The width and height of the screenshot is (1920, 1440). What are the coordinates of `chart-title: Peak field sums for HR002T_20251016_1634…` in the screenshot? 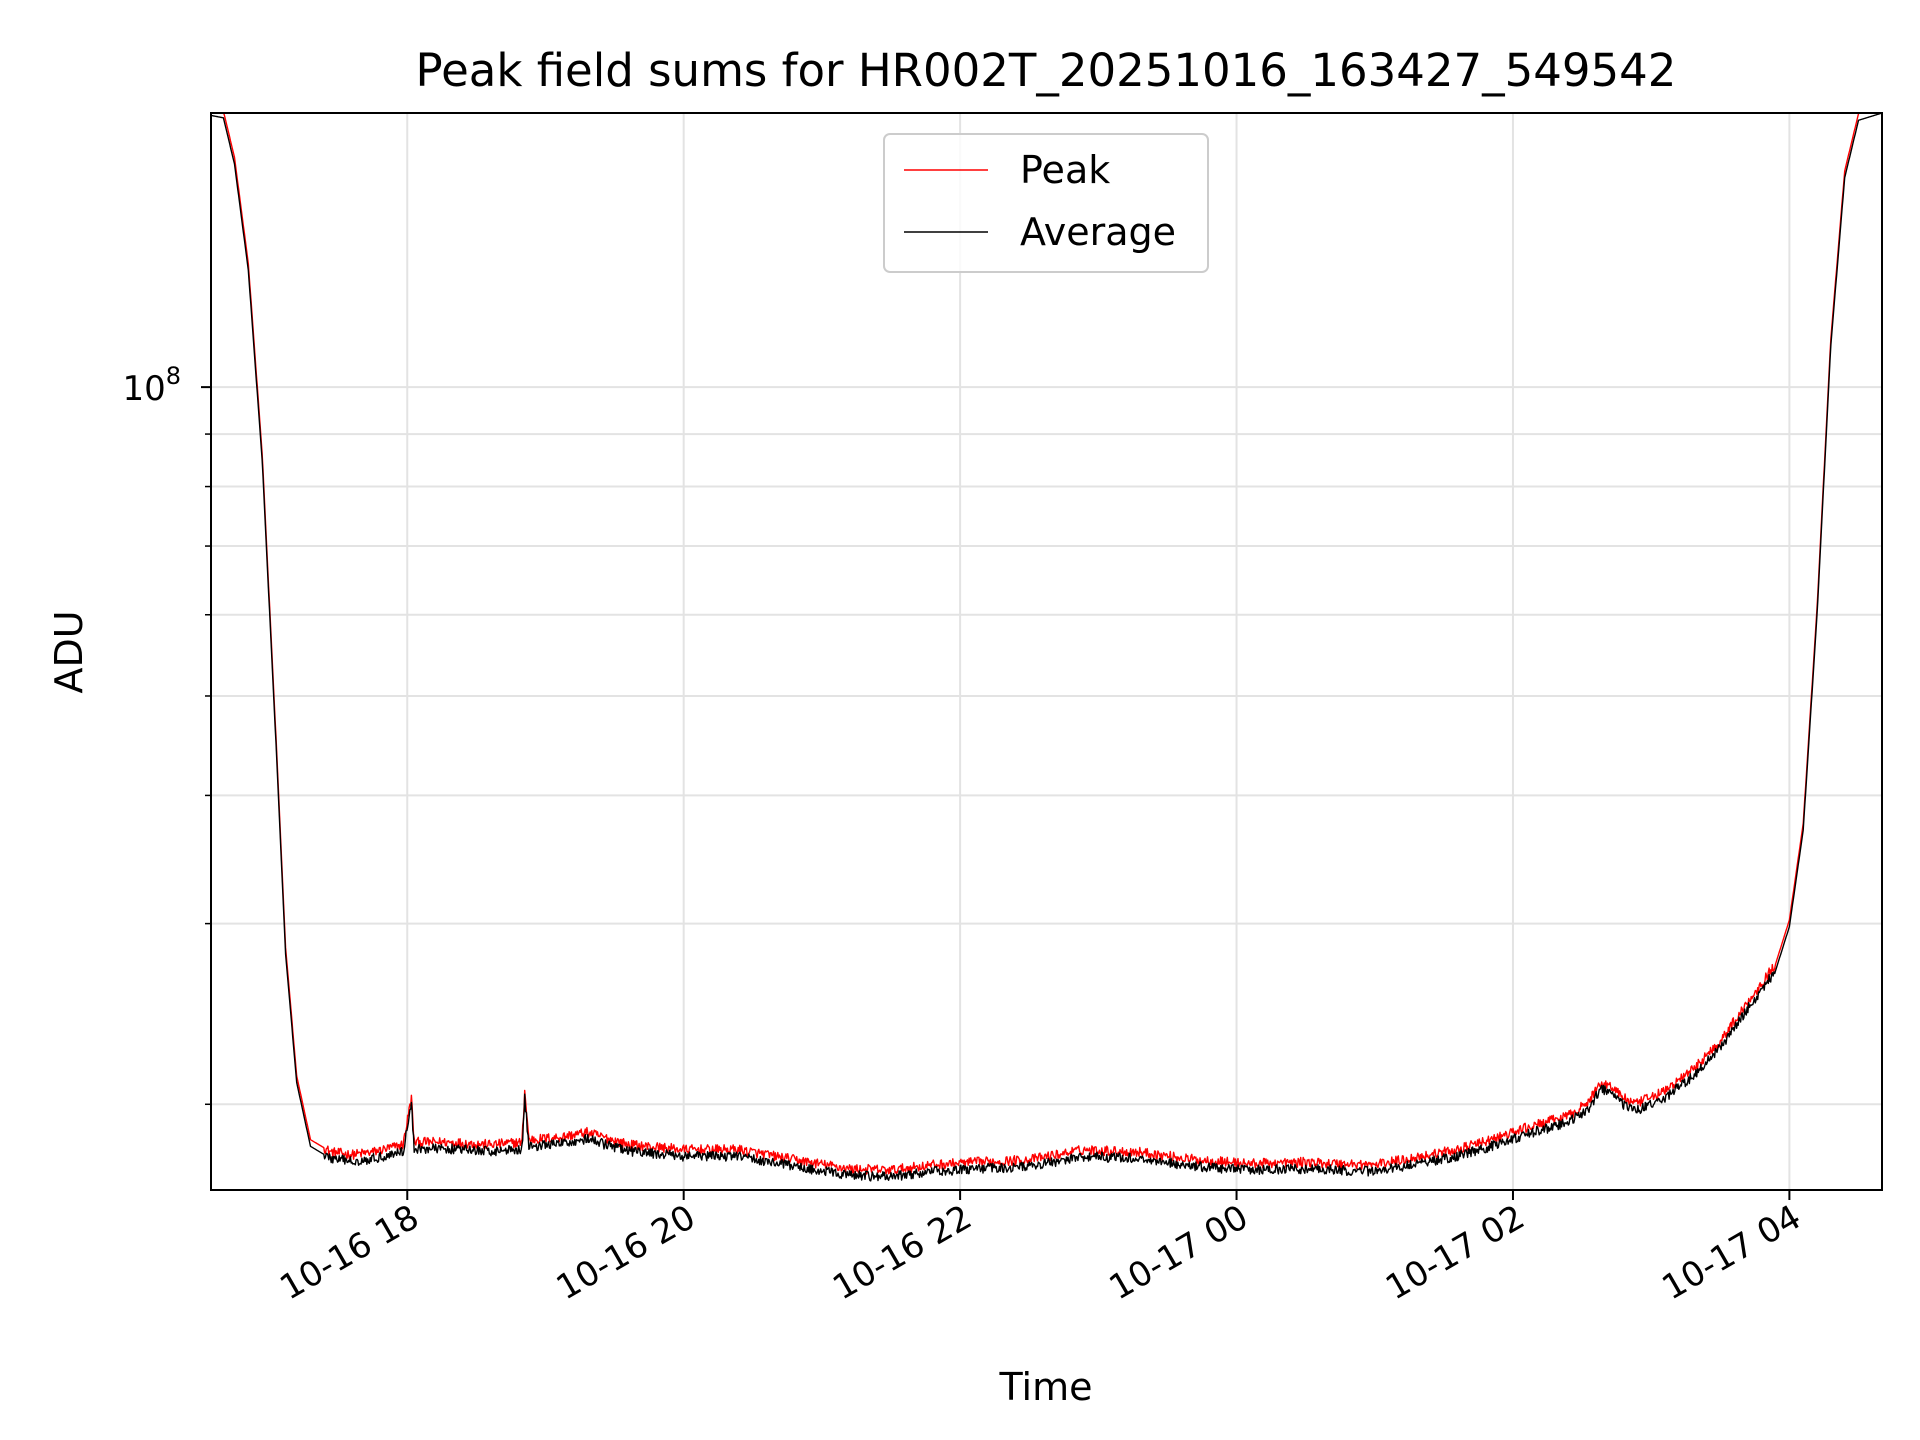 It's located at (1046, 70).